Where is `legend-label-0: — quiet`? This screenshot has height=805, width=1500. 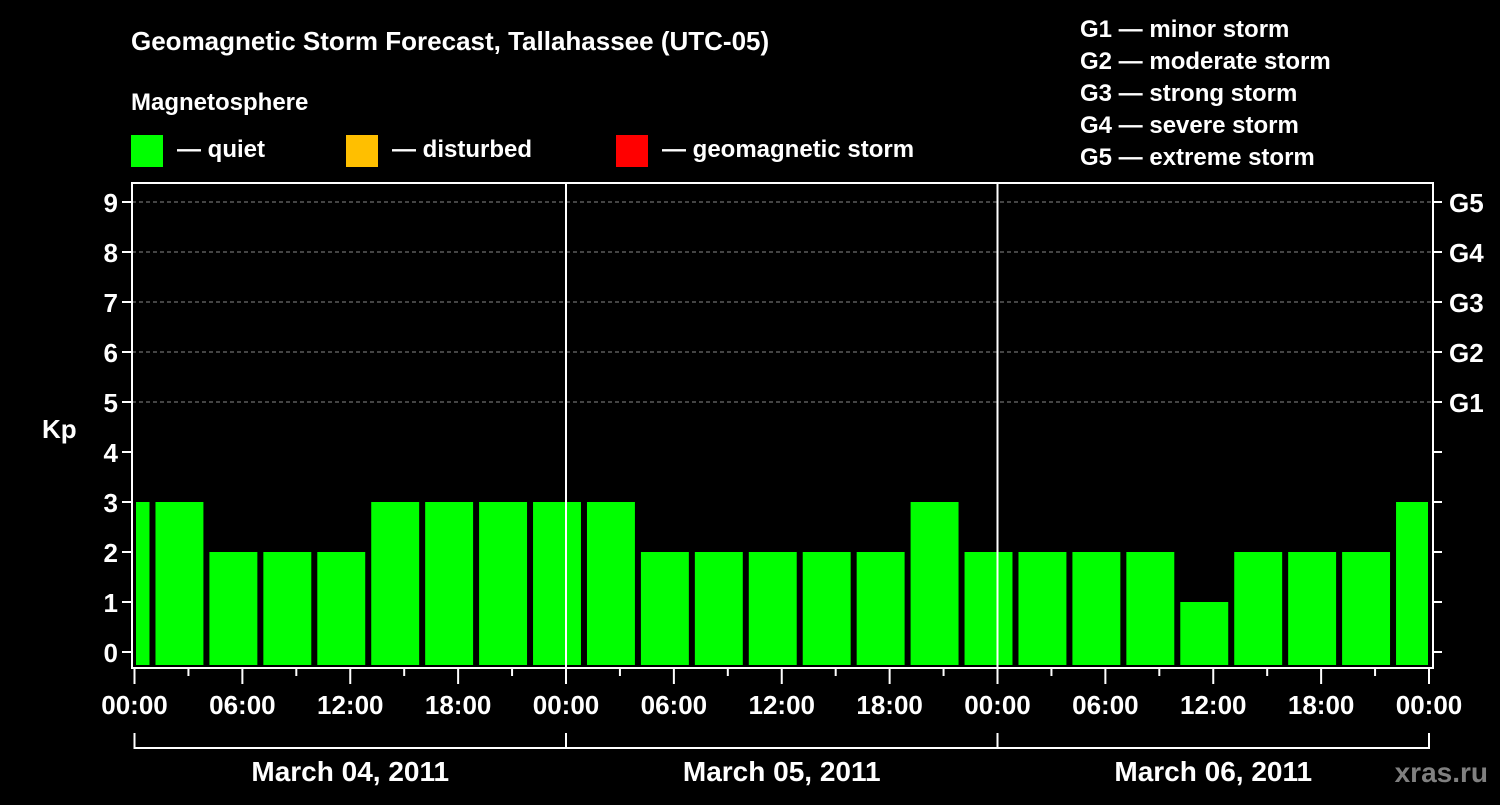
legend-label-0: — quiet is located at coordinates (221, 149).